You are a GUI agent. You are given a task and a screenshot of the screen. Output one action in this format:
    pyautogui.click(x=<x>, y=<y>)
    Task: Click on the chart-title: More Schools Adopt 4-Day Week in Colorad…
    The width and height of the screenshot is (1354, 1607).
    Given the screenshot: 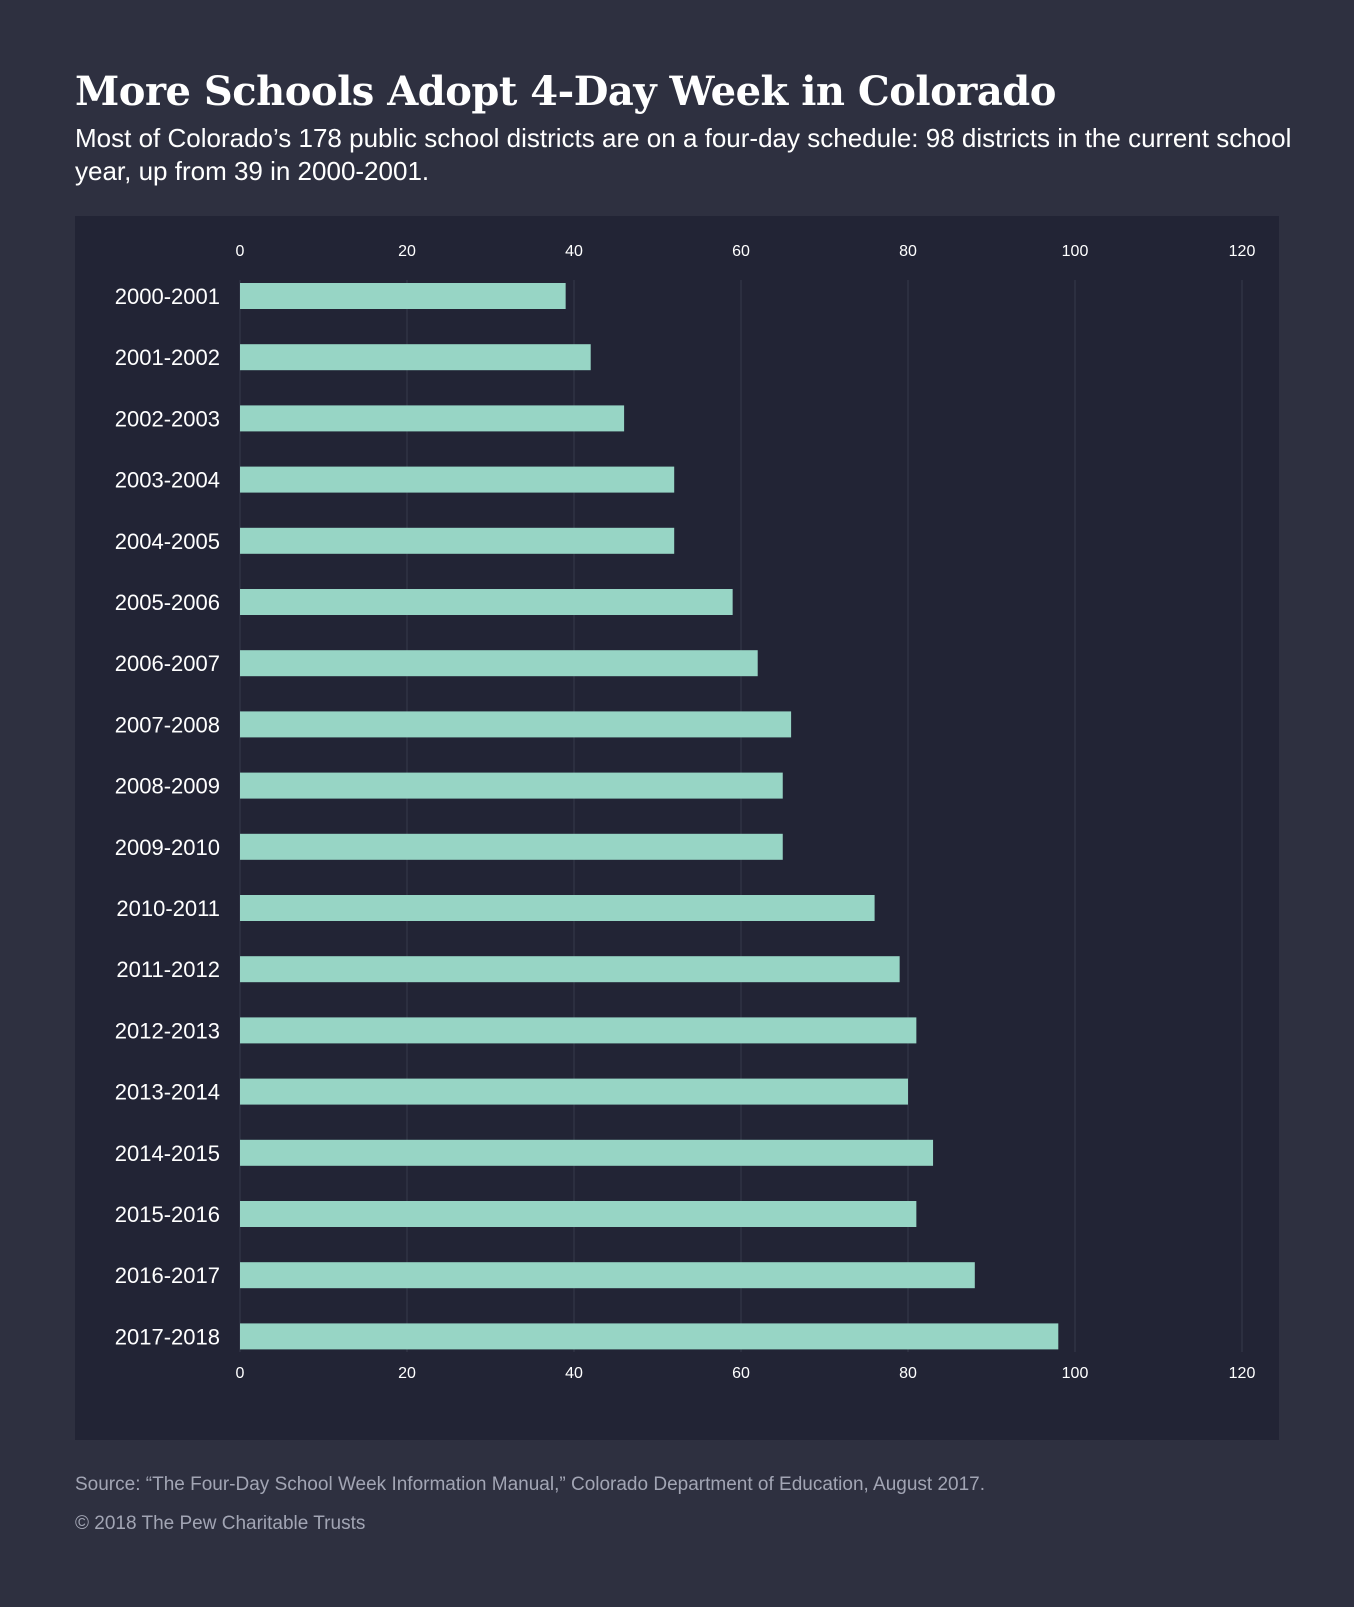 What is the action you would take?
    pyautogui.click(x=565, y=91)
    